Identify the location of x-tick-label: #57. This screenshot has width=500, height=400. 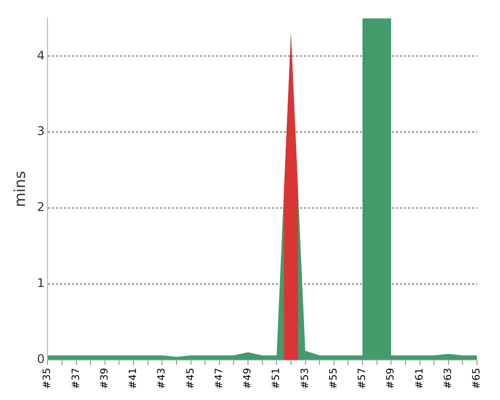
(362, 379).